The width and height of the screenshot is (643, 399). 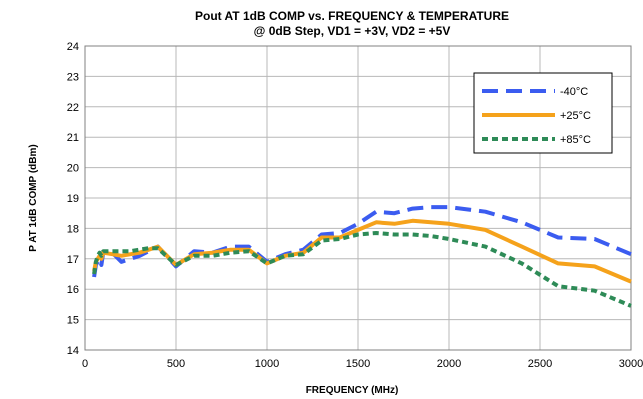 I want to click on x-tick-label: 1500, so click(x=358, y=364).